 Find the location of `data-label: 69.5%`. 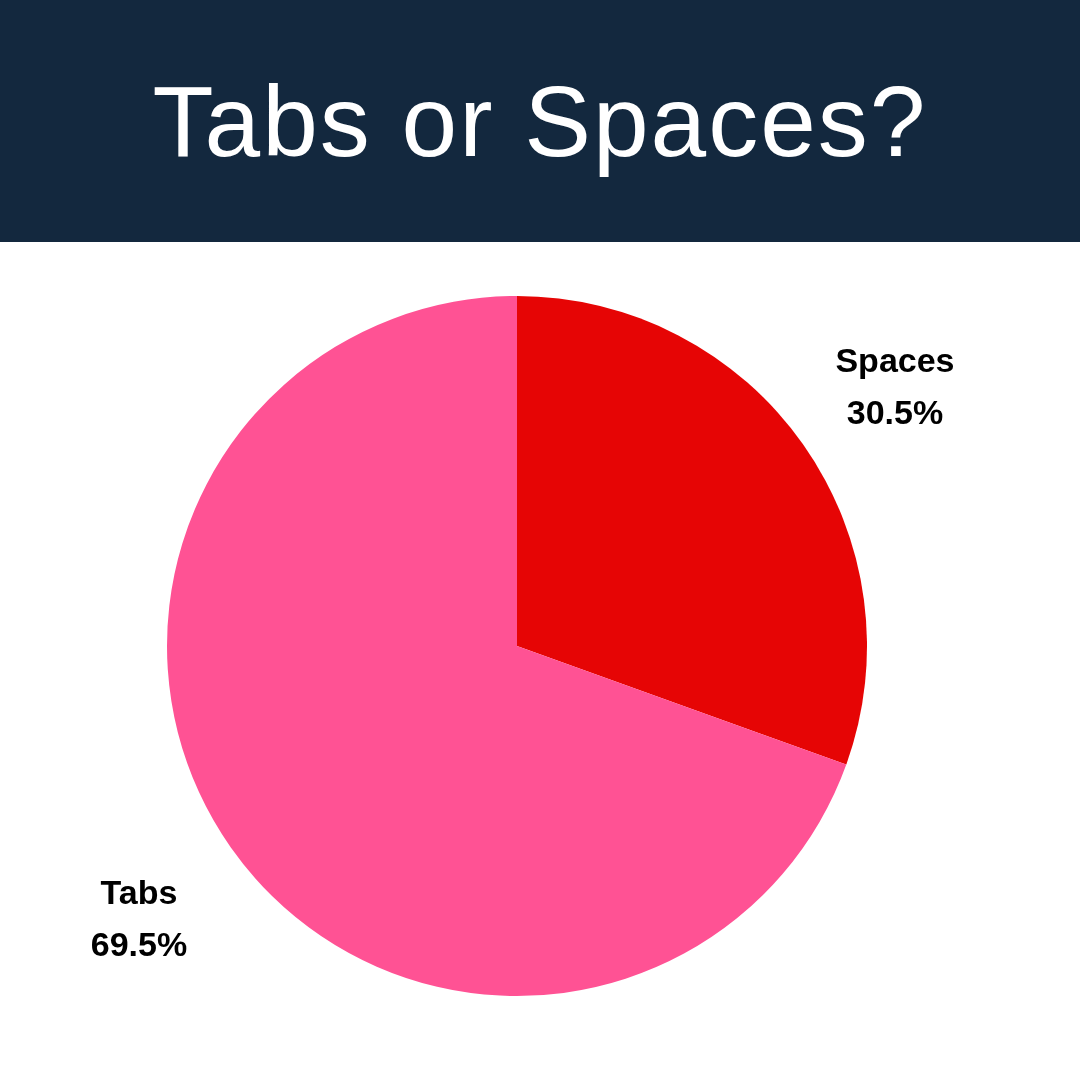

data-label: 69.5% is located at coordinates (139, 943).